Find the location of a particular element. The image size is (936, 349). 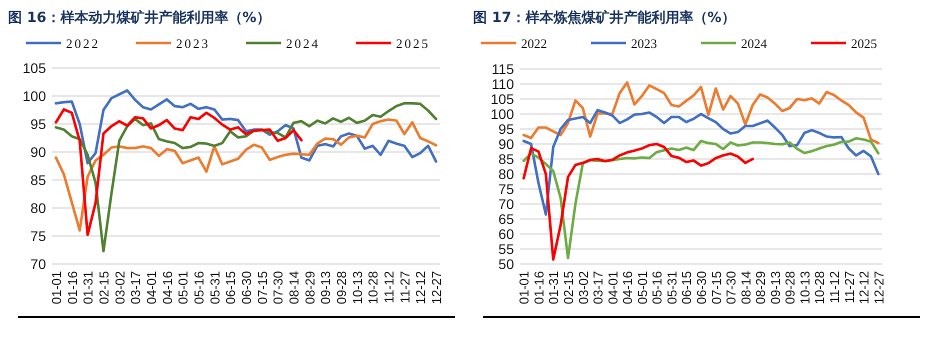

y-tick-label: 50 is located at coordinates (506, 264).